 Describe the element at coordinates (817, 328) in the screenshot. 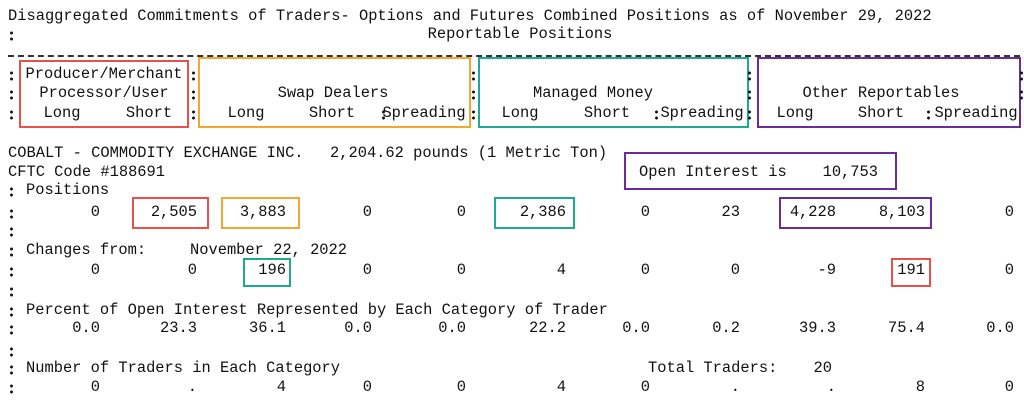

I see `value: 39.3` at that location.